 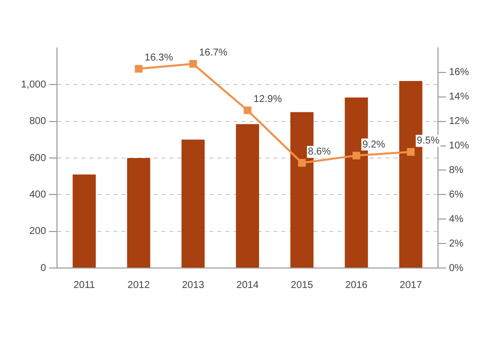 What do you see at coordinates (37, 194) in the screenshot?
I see `y-tick-label: 400` at bounding box center [37, 194].